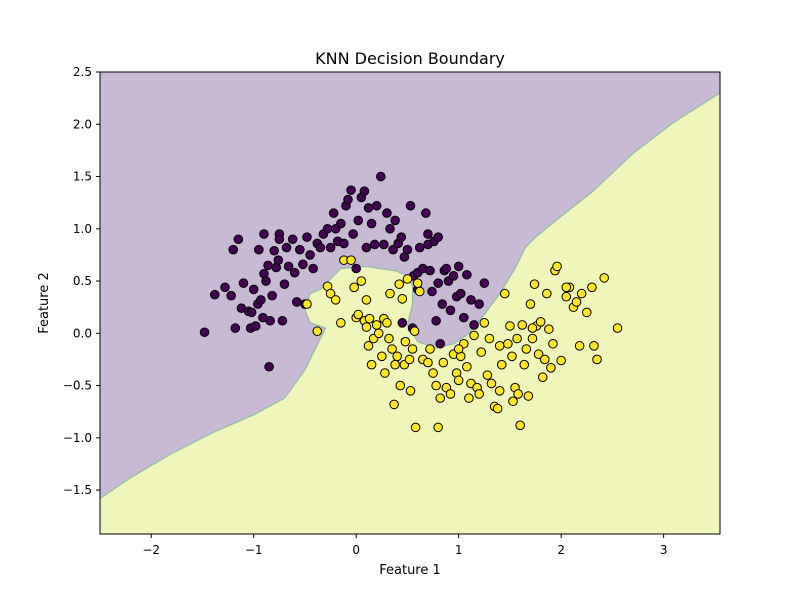 This screenshot has height=604, width=800. What do you see at coordinates (459, 550) in the screenshot?
I see `x-tick-label: 1` at bounding box center [459, 550].